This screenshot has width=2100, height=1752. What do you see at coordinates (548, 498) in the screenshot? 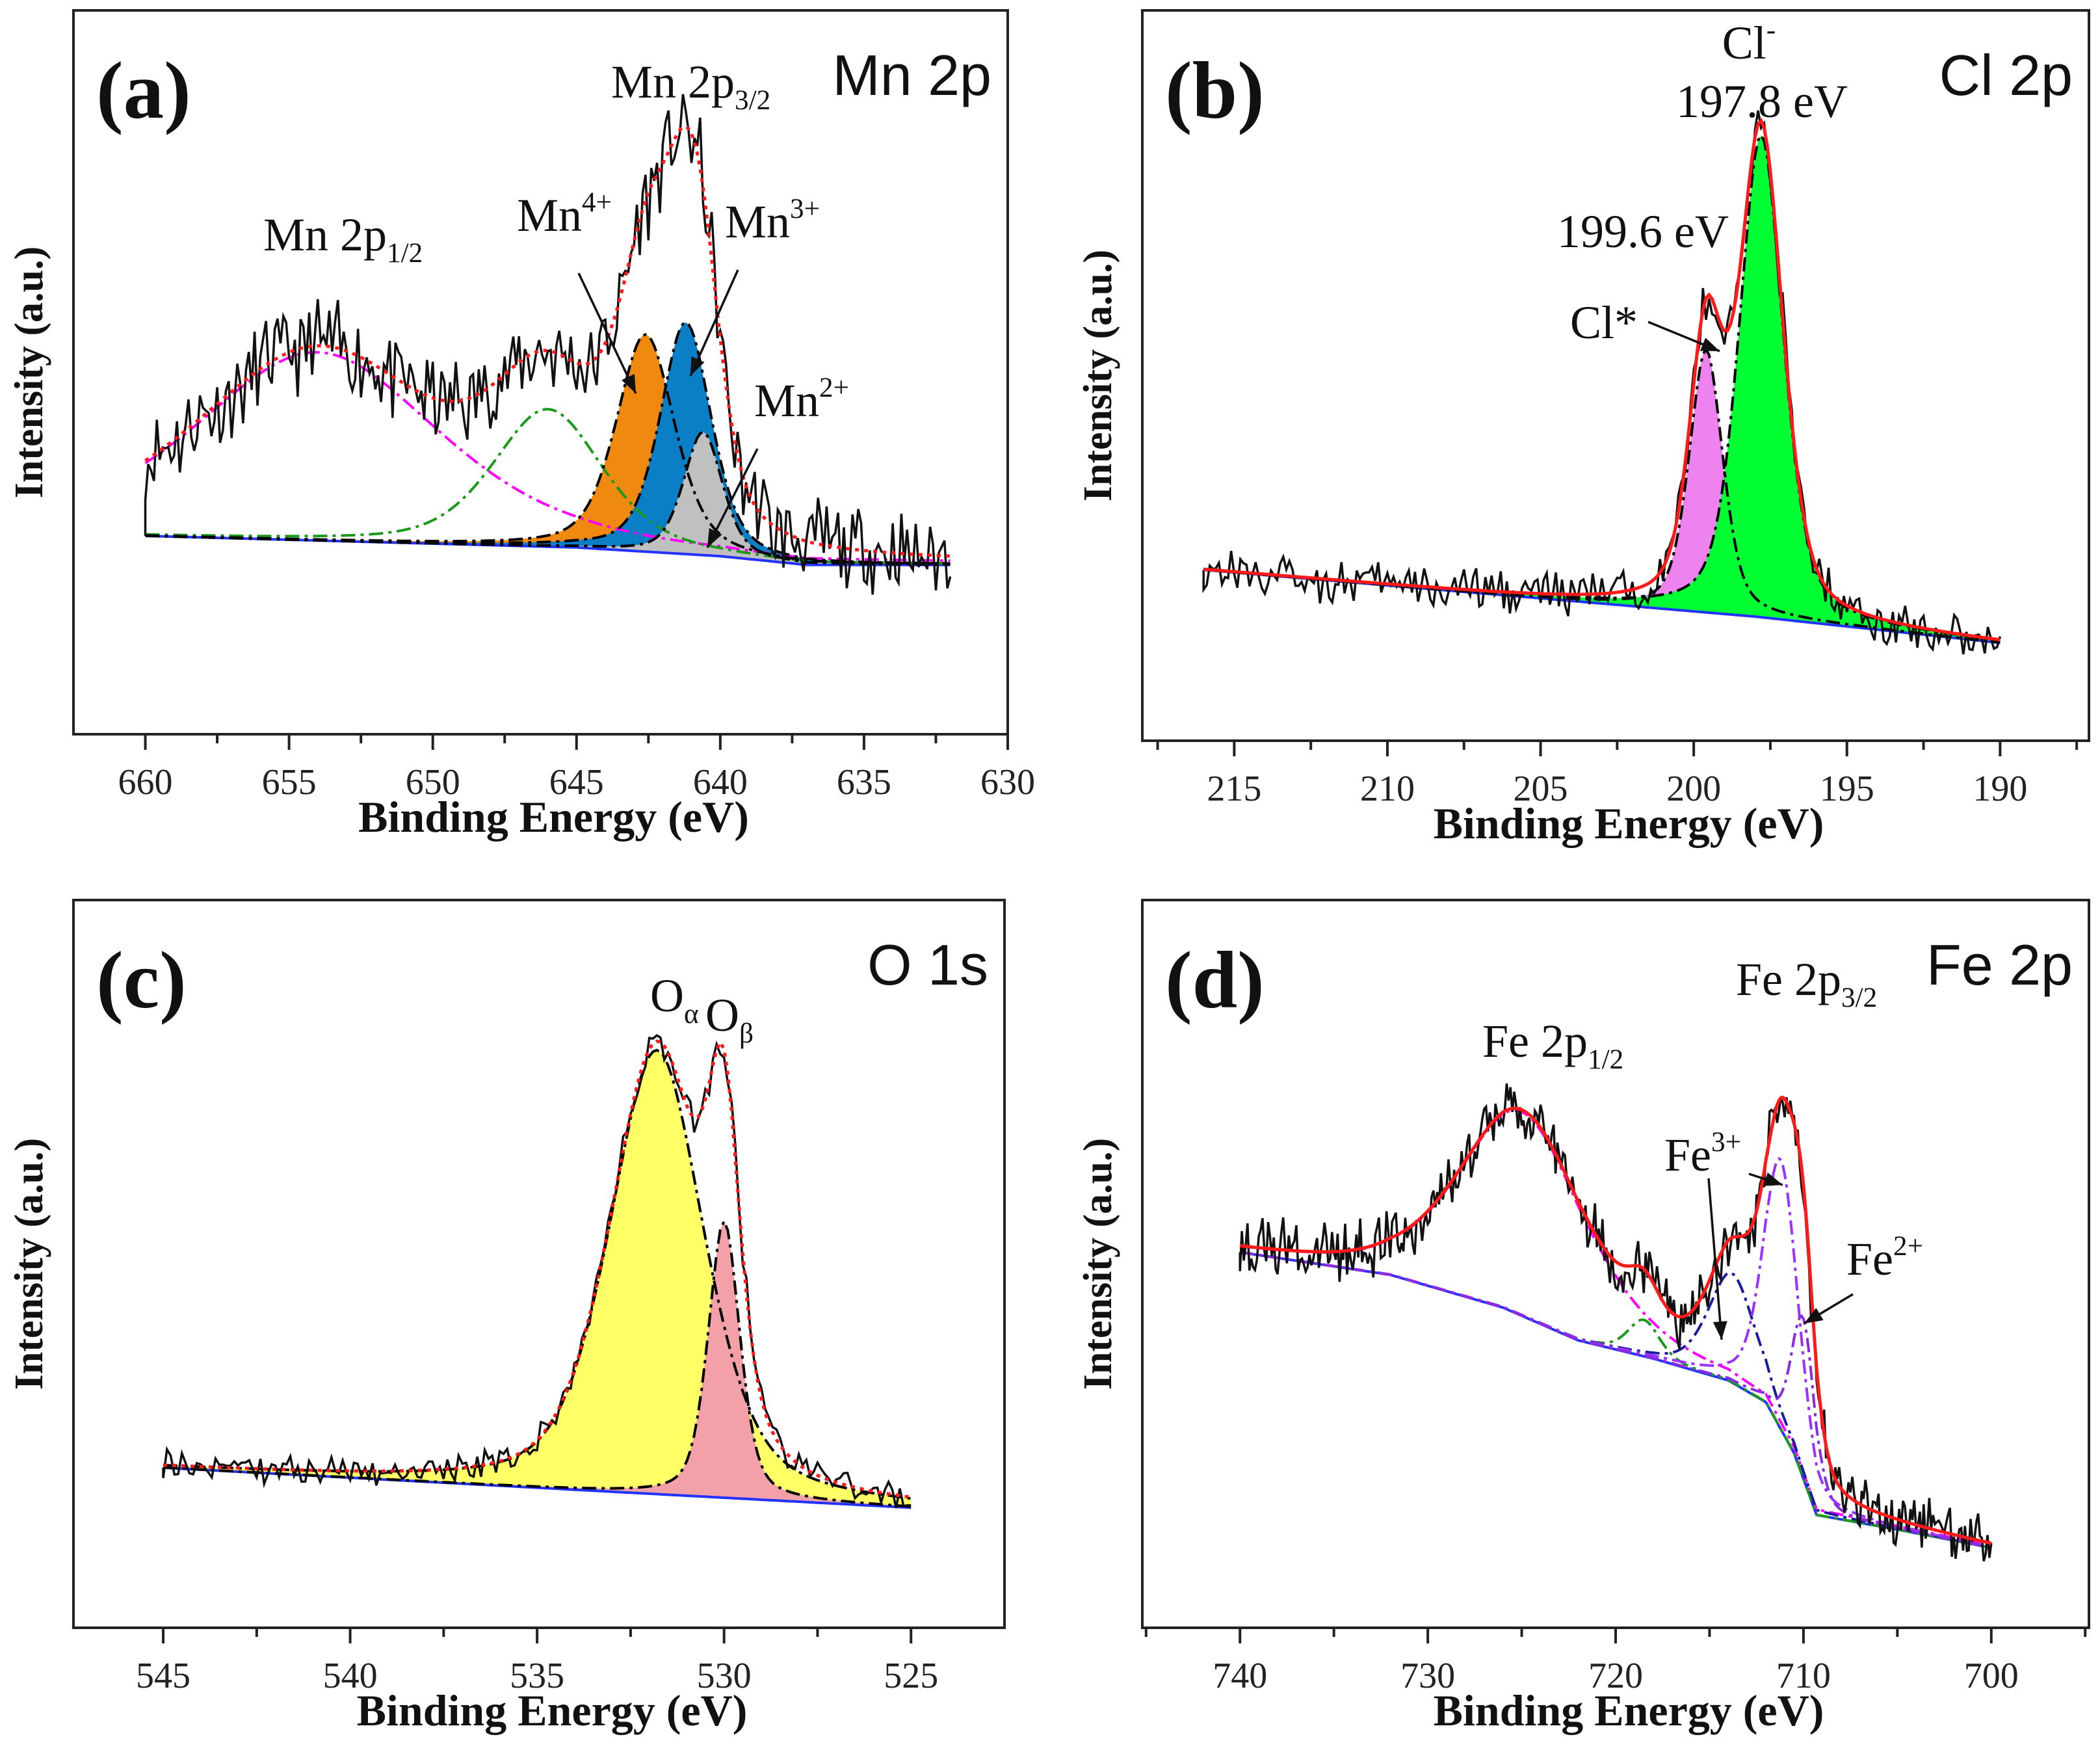
I see `peak-component-Mn2-` at bounding box center [548, 498].